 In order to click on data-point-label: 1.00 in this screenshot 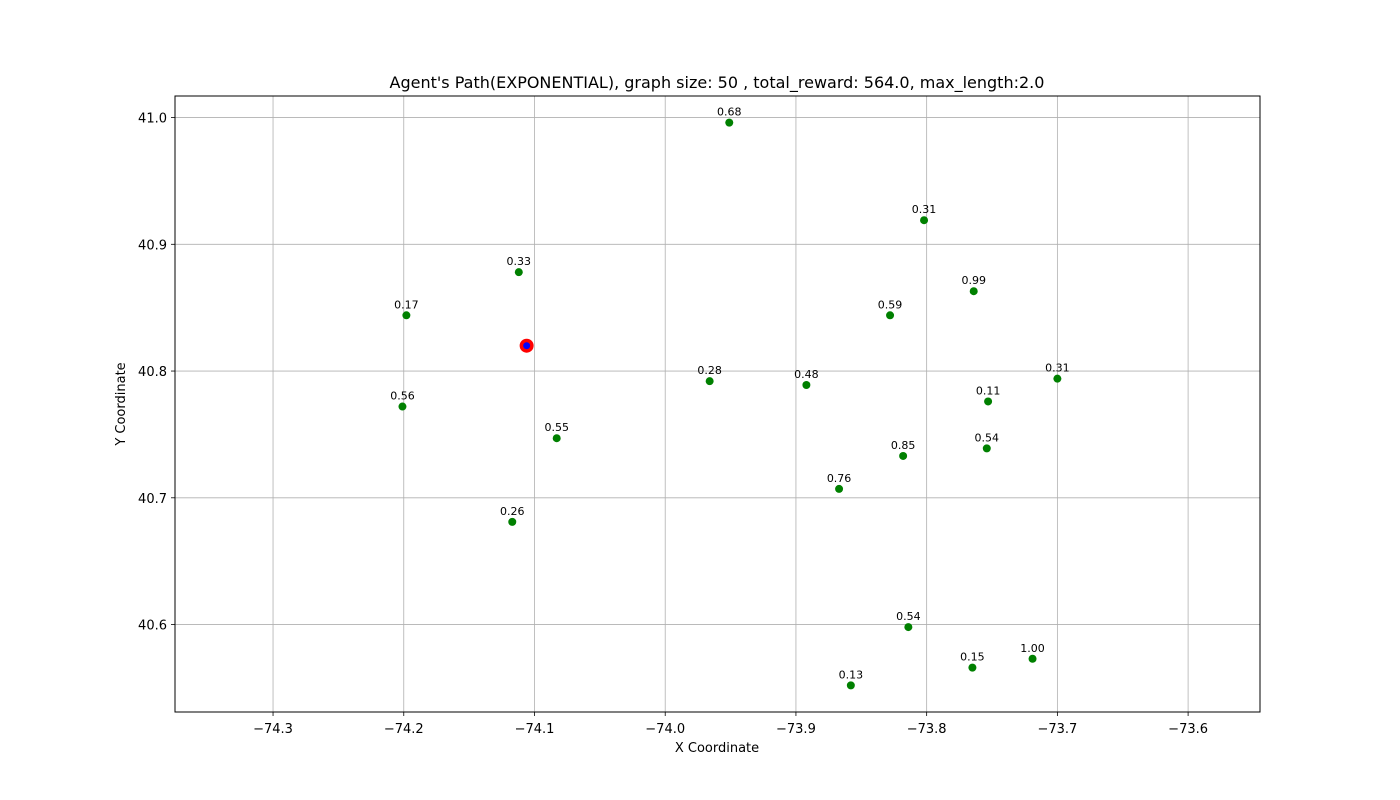, I will do `click(1032, 648)`.